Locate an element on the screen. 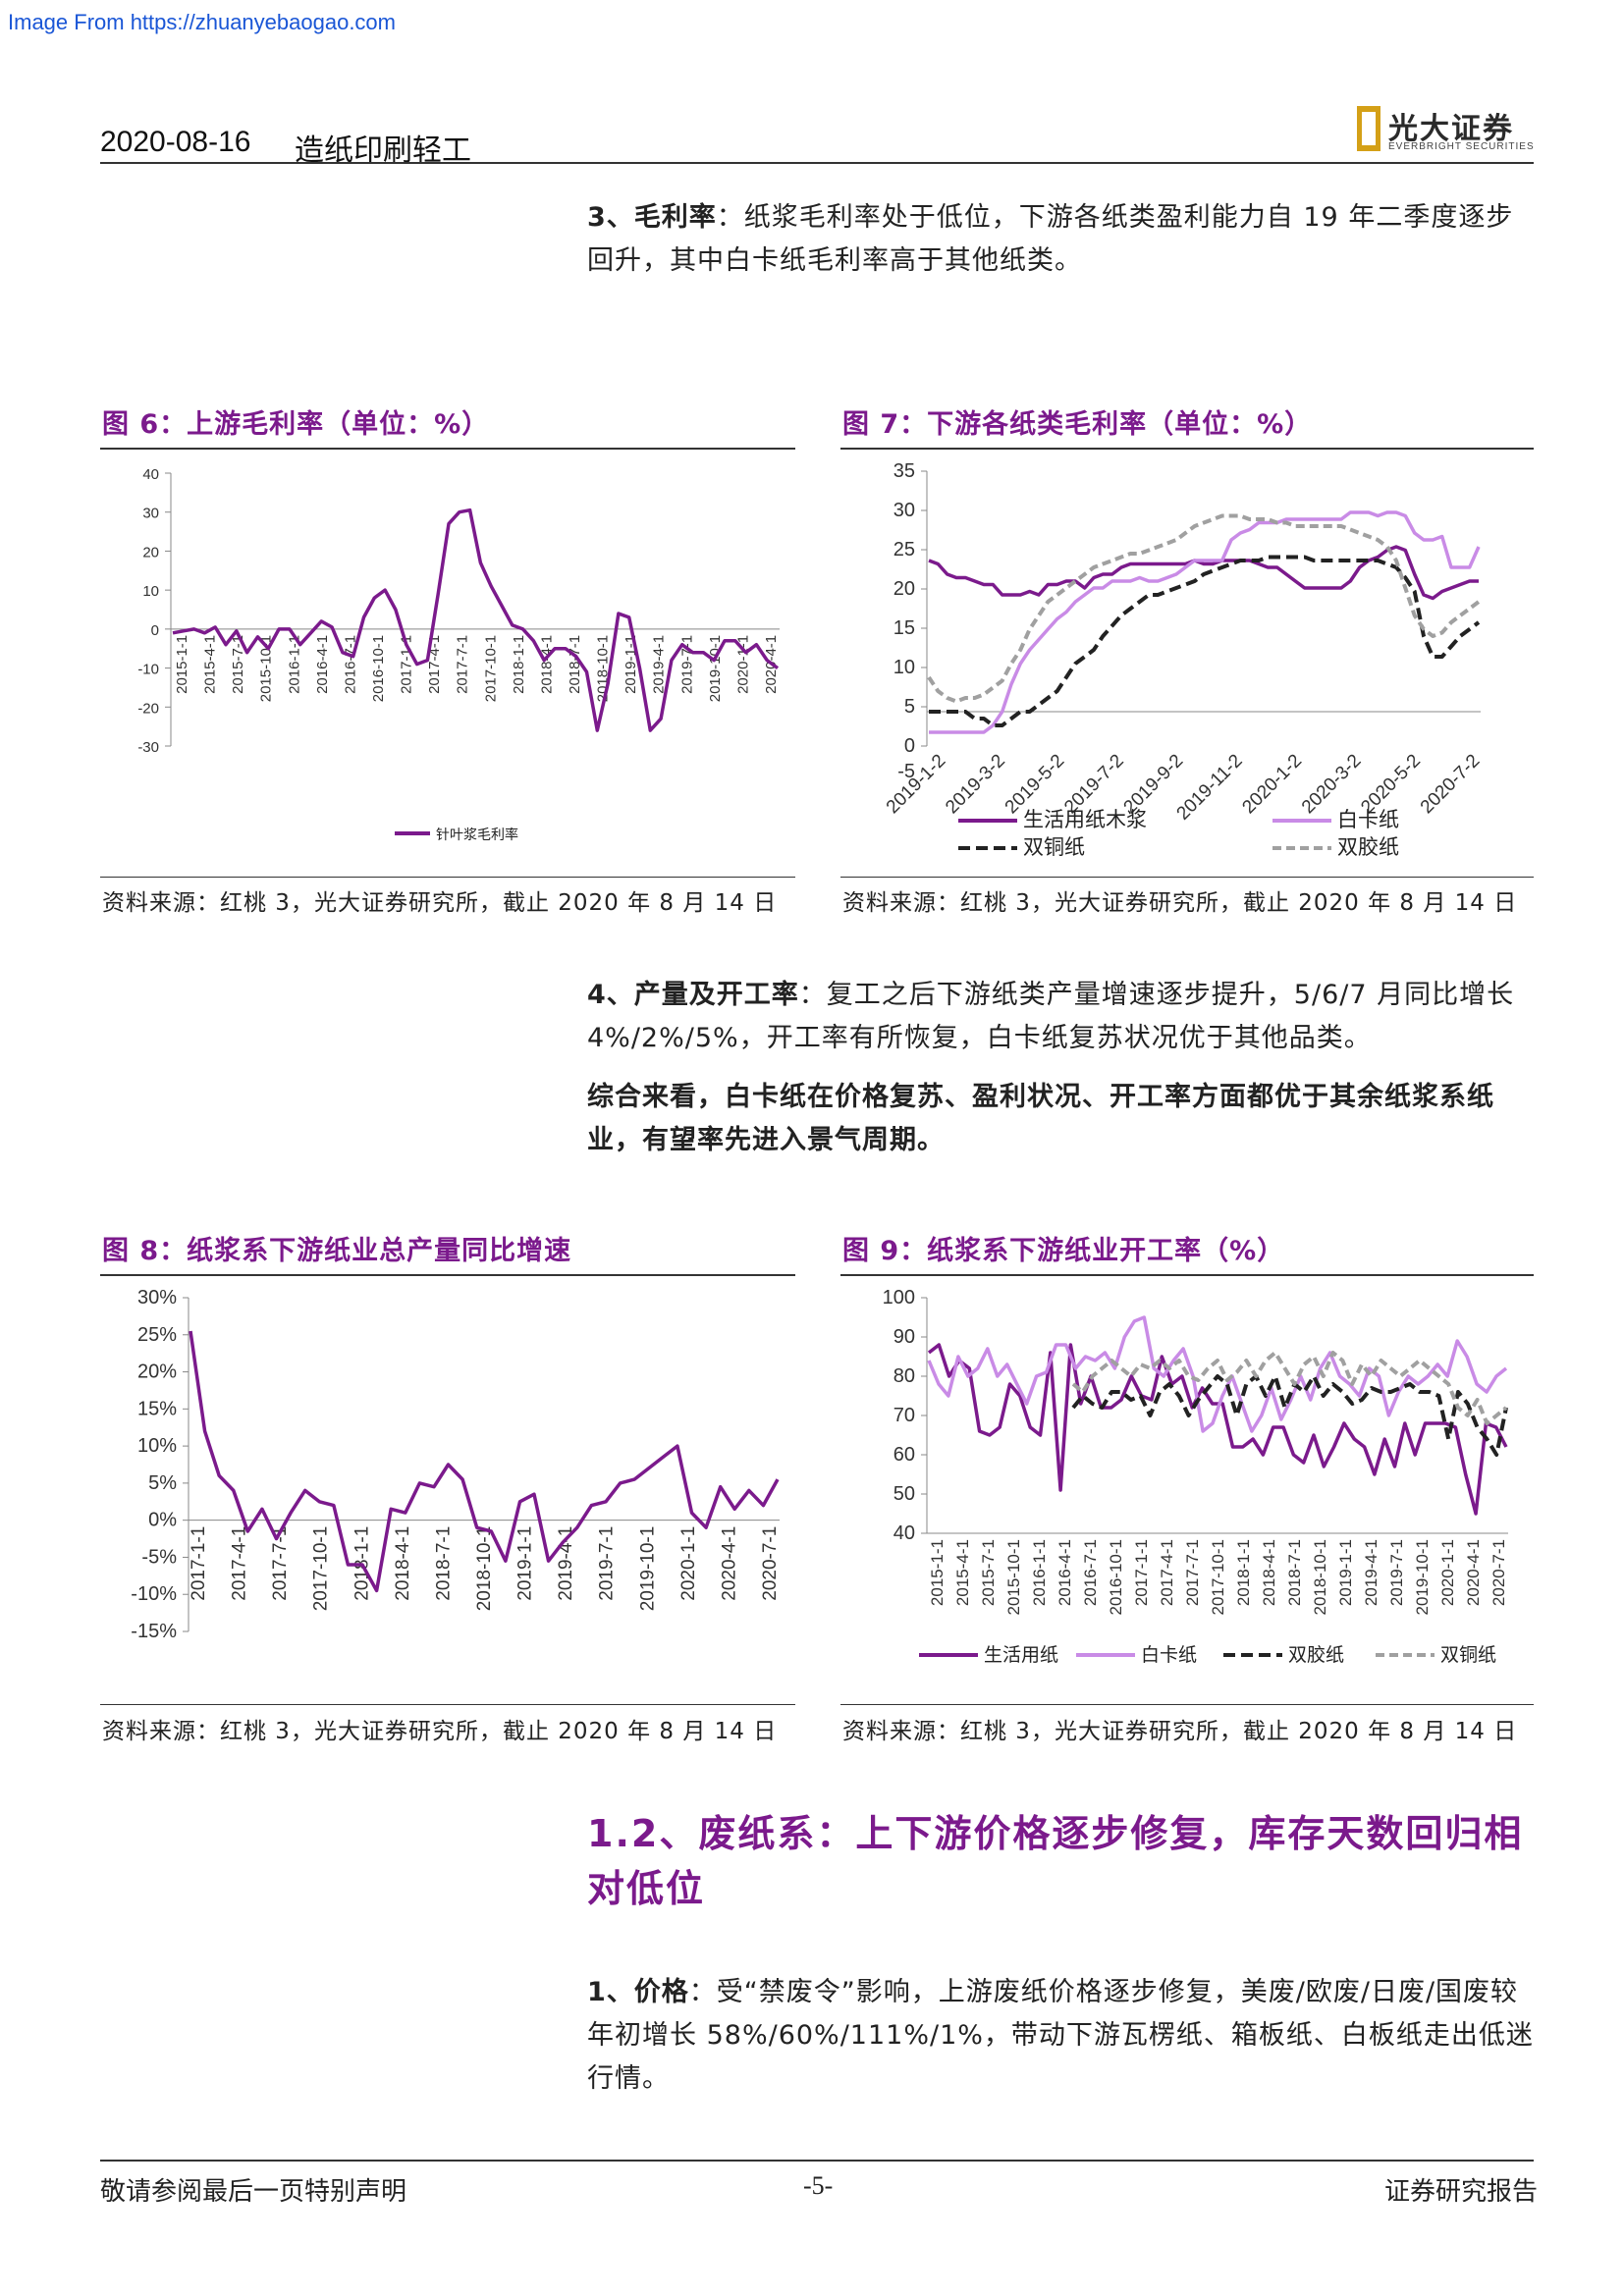 Image resolution: width=1624 pixels, height=2296 pixels. x-tick-label: 2017-4-1 is located at coordinates (240, 1564).